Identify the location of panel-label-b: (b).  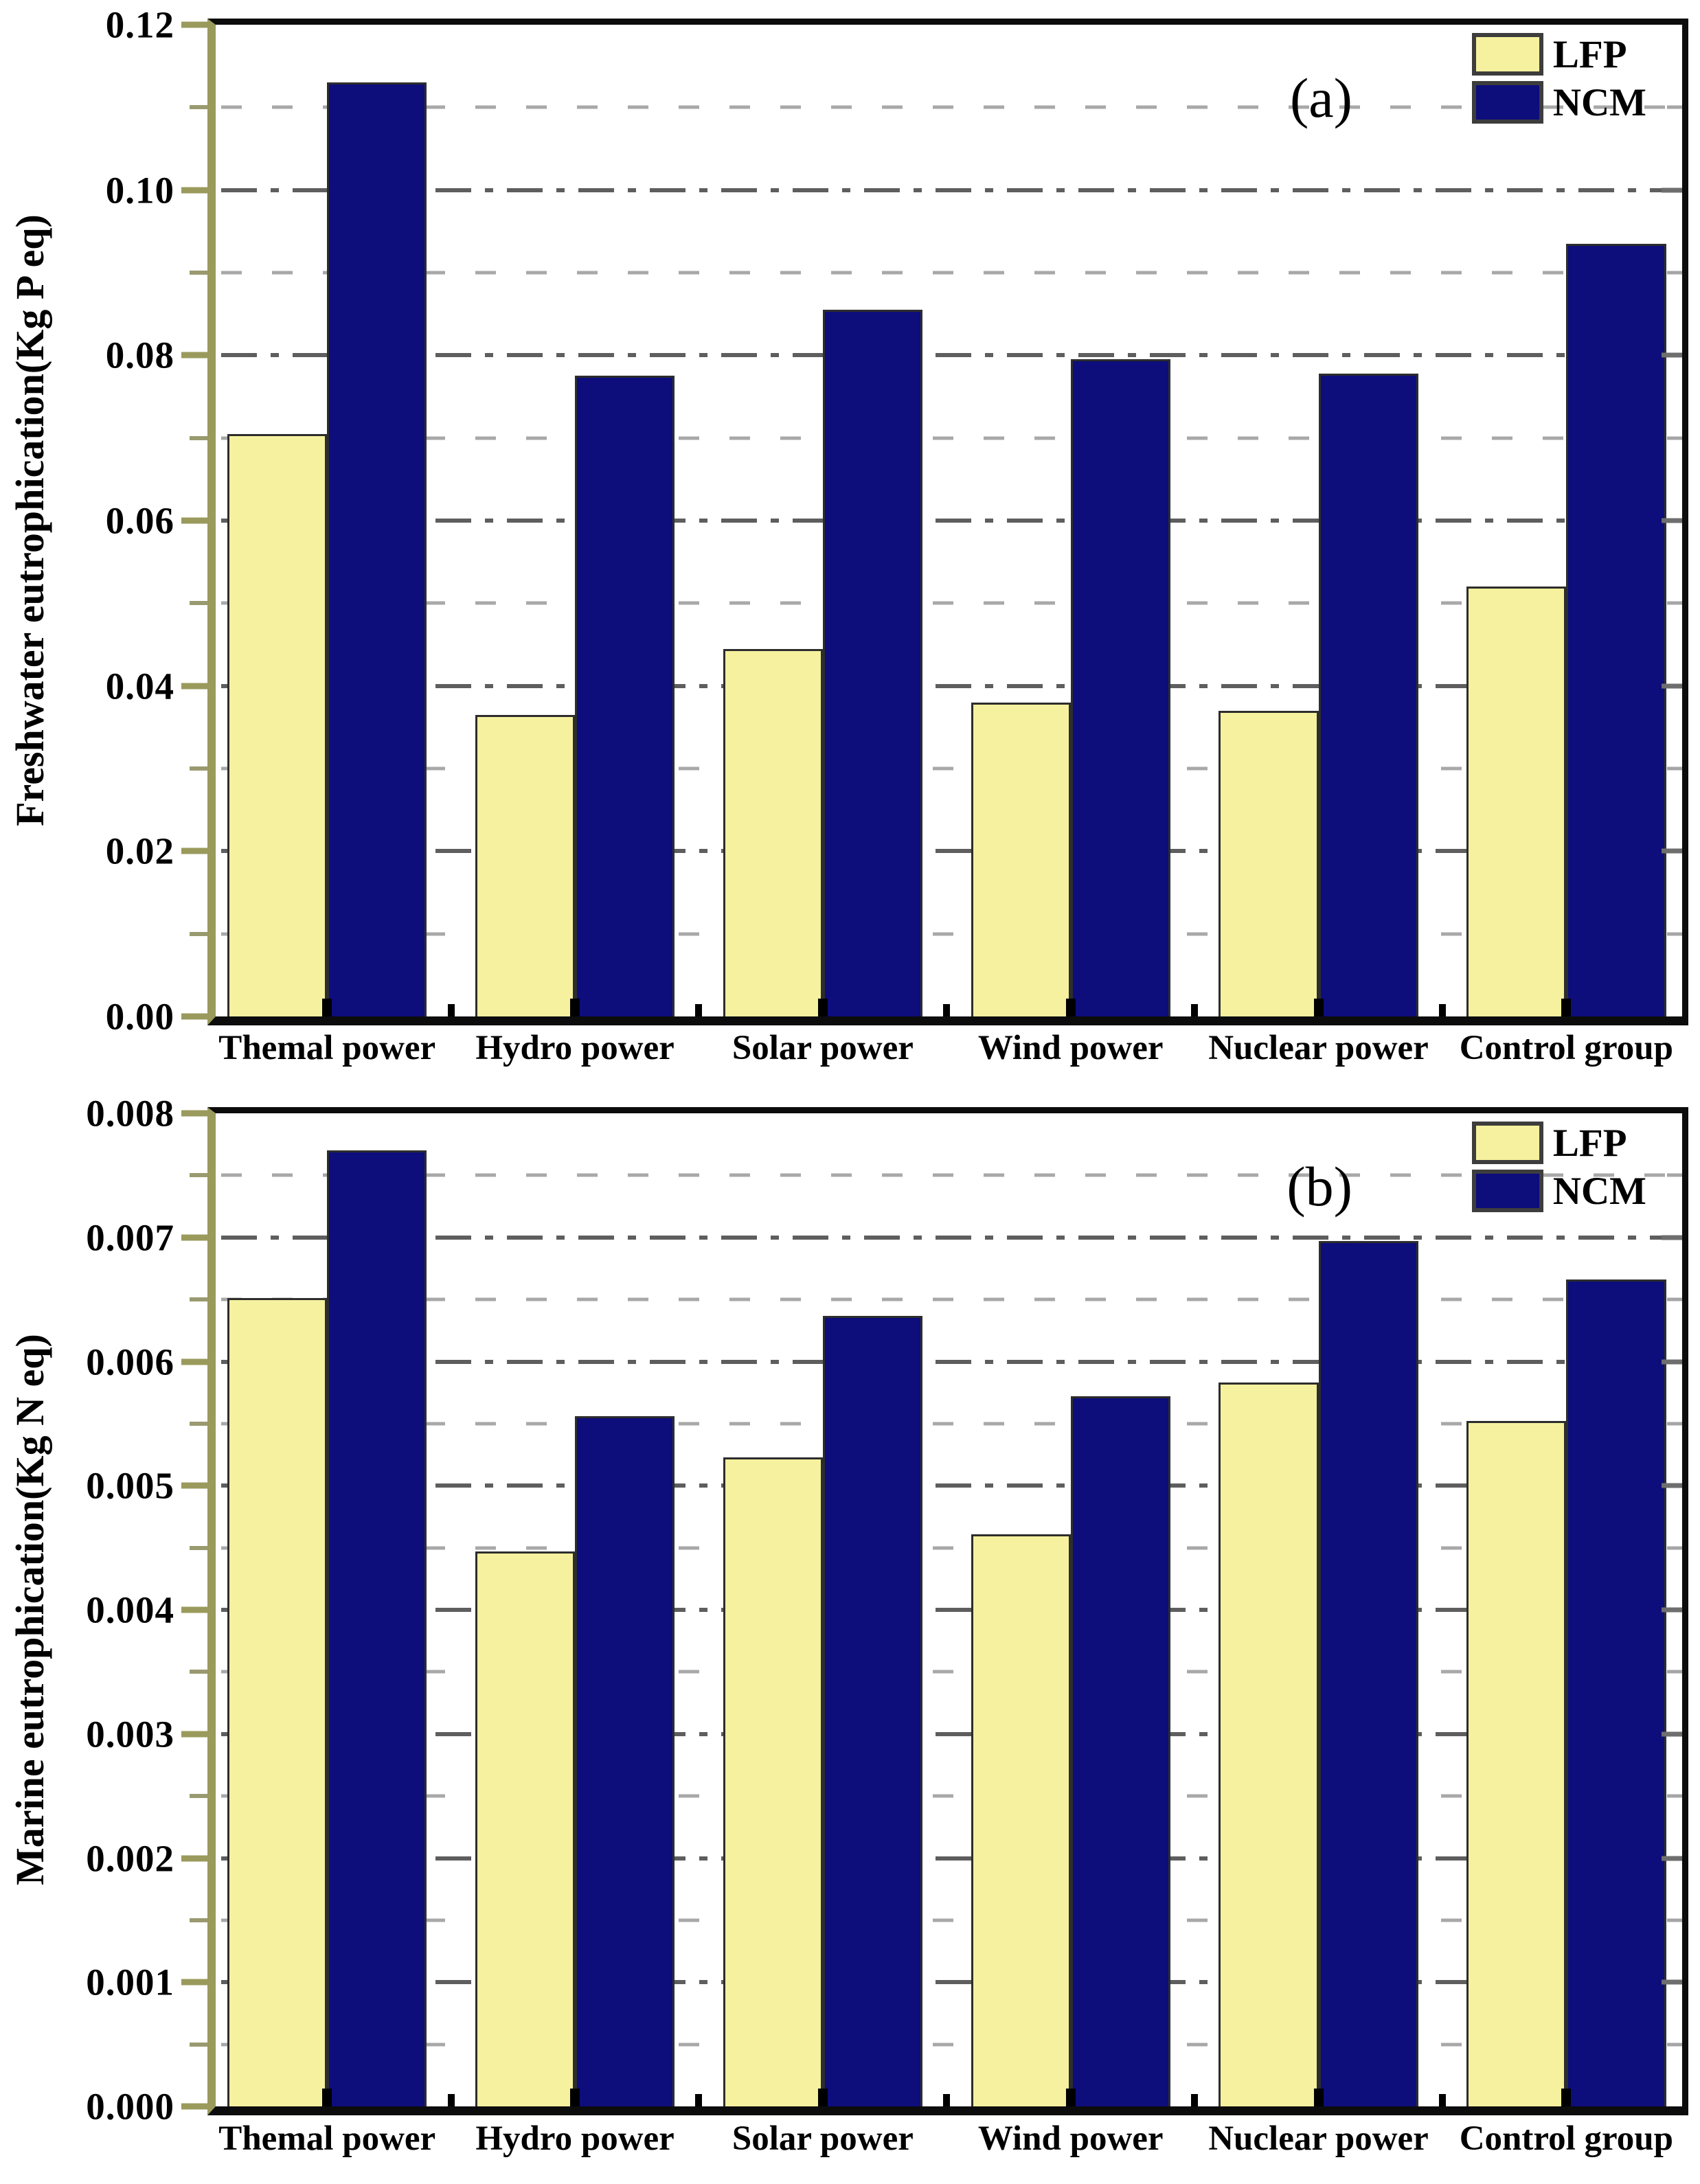
(1319, 1186).